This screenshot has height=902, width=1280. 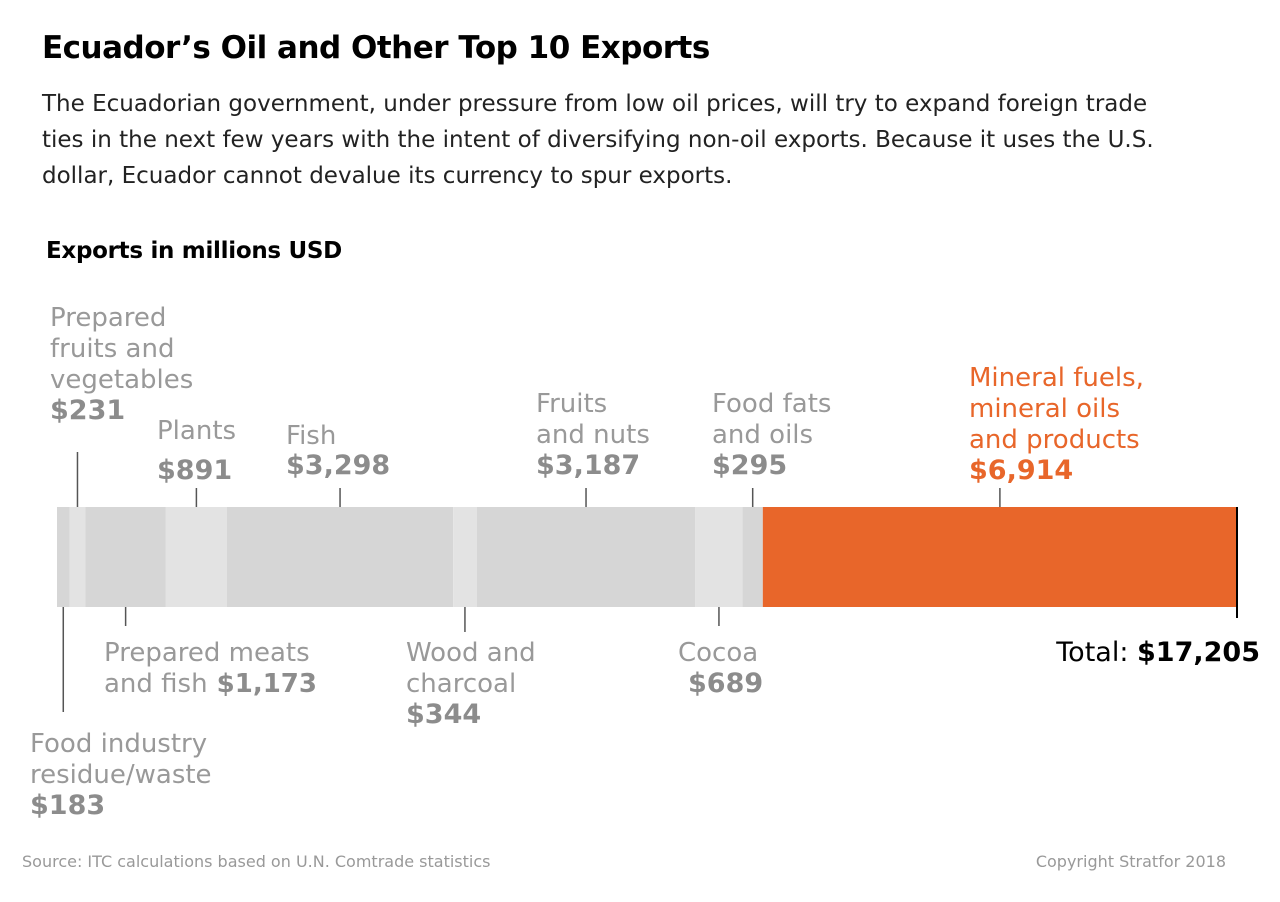 What do you see at coordinates (196, 557) in the screenshot?
I see `bar-segment-plants` at bounding box center [196, 557].